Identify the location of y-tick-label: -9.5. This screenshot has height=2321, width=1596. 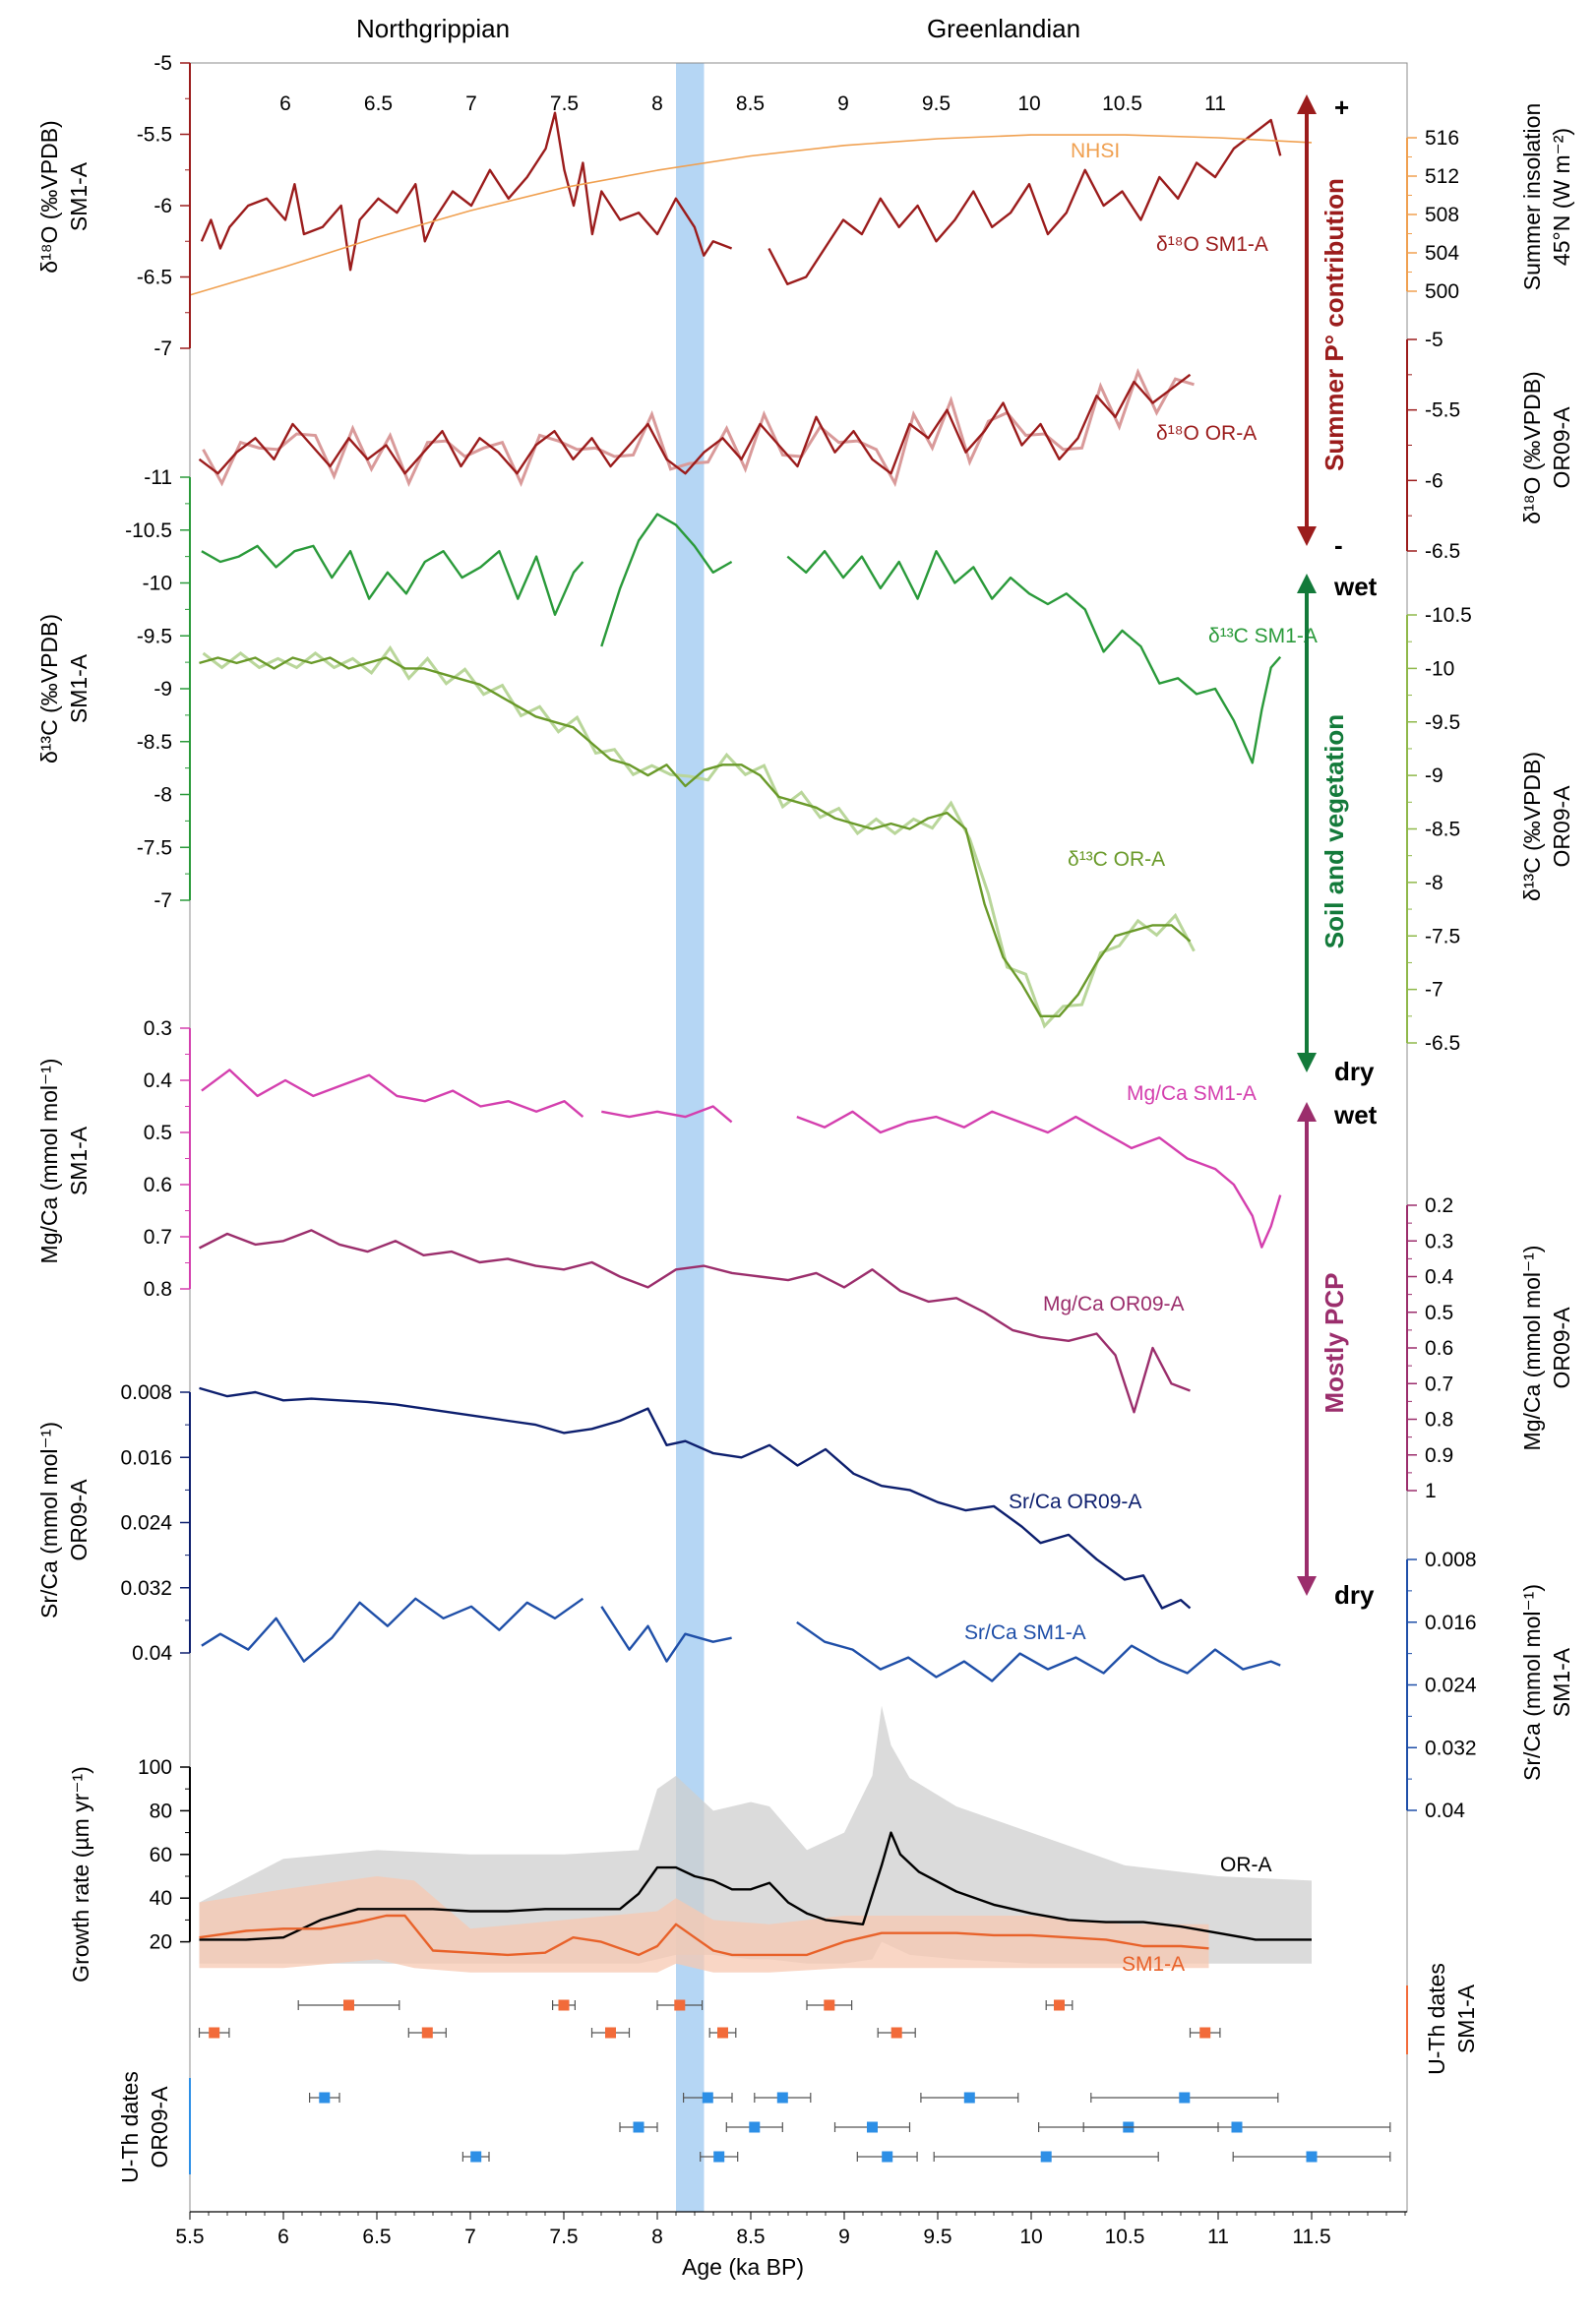
(154, 636).